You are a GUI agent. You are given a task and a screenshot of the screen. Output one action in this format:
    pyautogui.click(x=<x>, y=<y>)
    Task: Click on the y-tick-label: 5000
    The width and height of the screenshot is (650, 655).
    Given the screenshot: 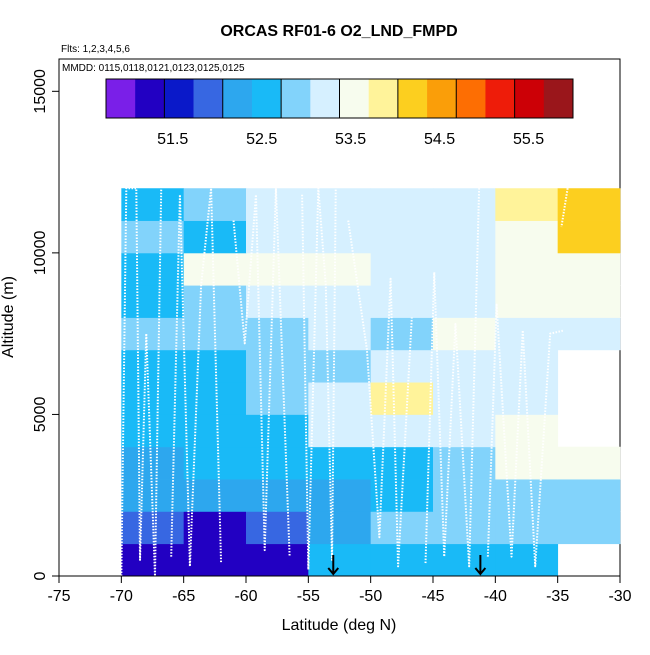 What is the action you would take?
    pyautogui.click(x=40, y=415)
    